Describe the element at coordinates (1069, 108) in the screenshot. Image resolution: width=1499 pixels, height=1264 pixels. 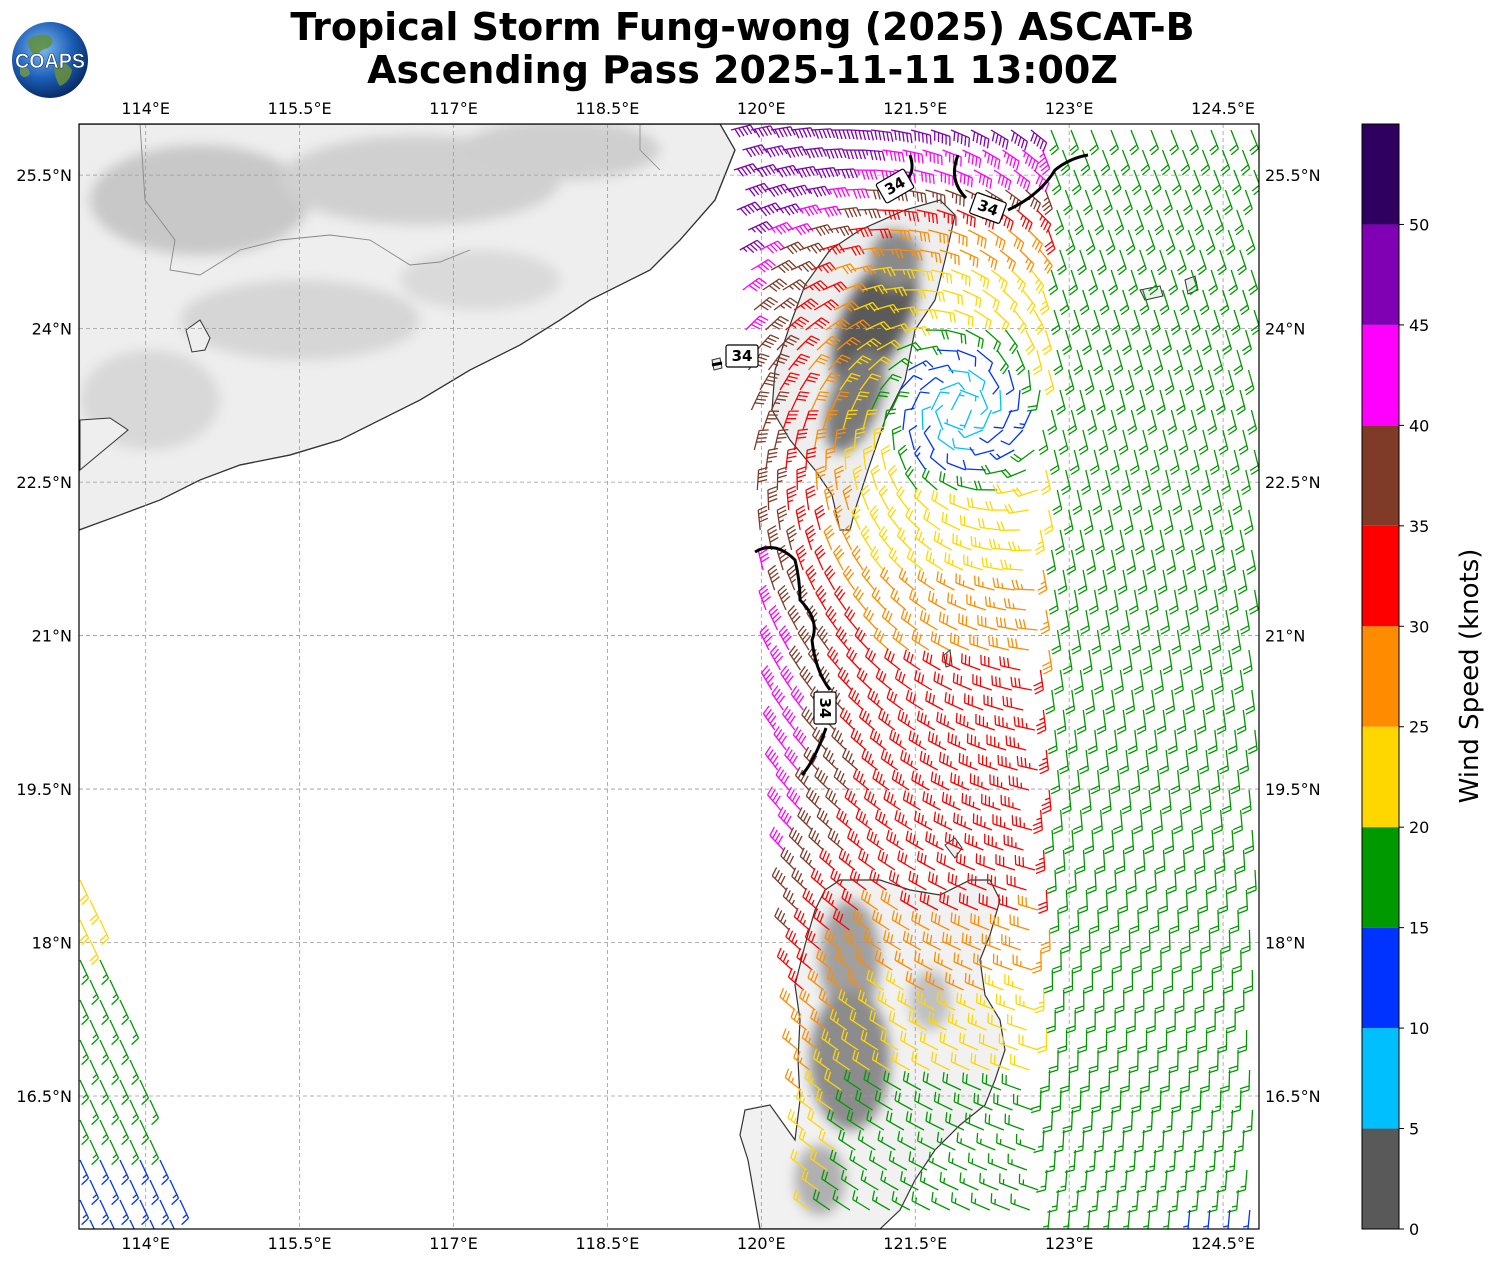
I see `lon-tick-label-top: 123°E` at that location.